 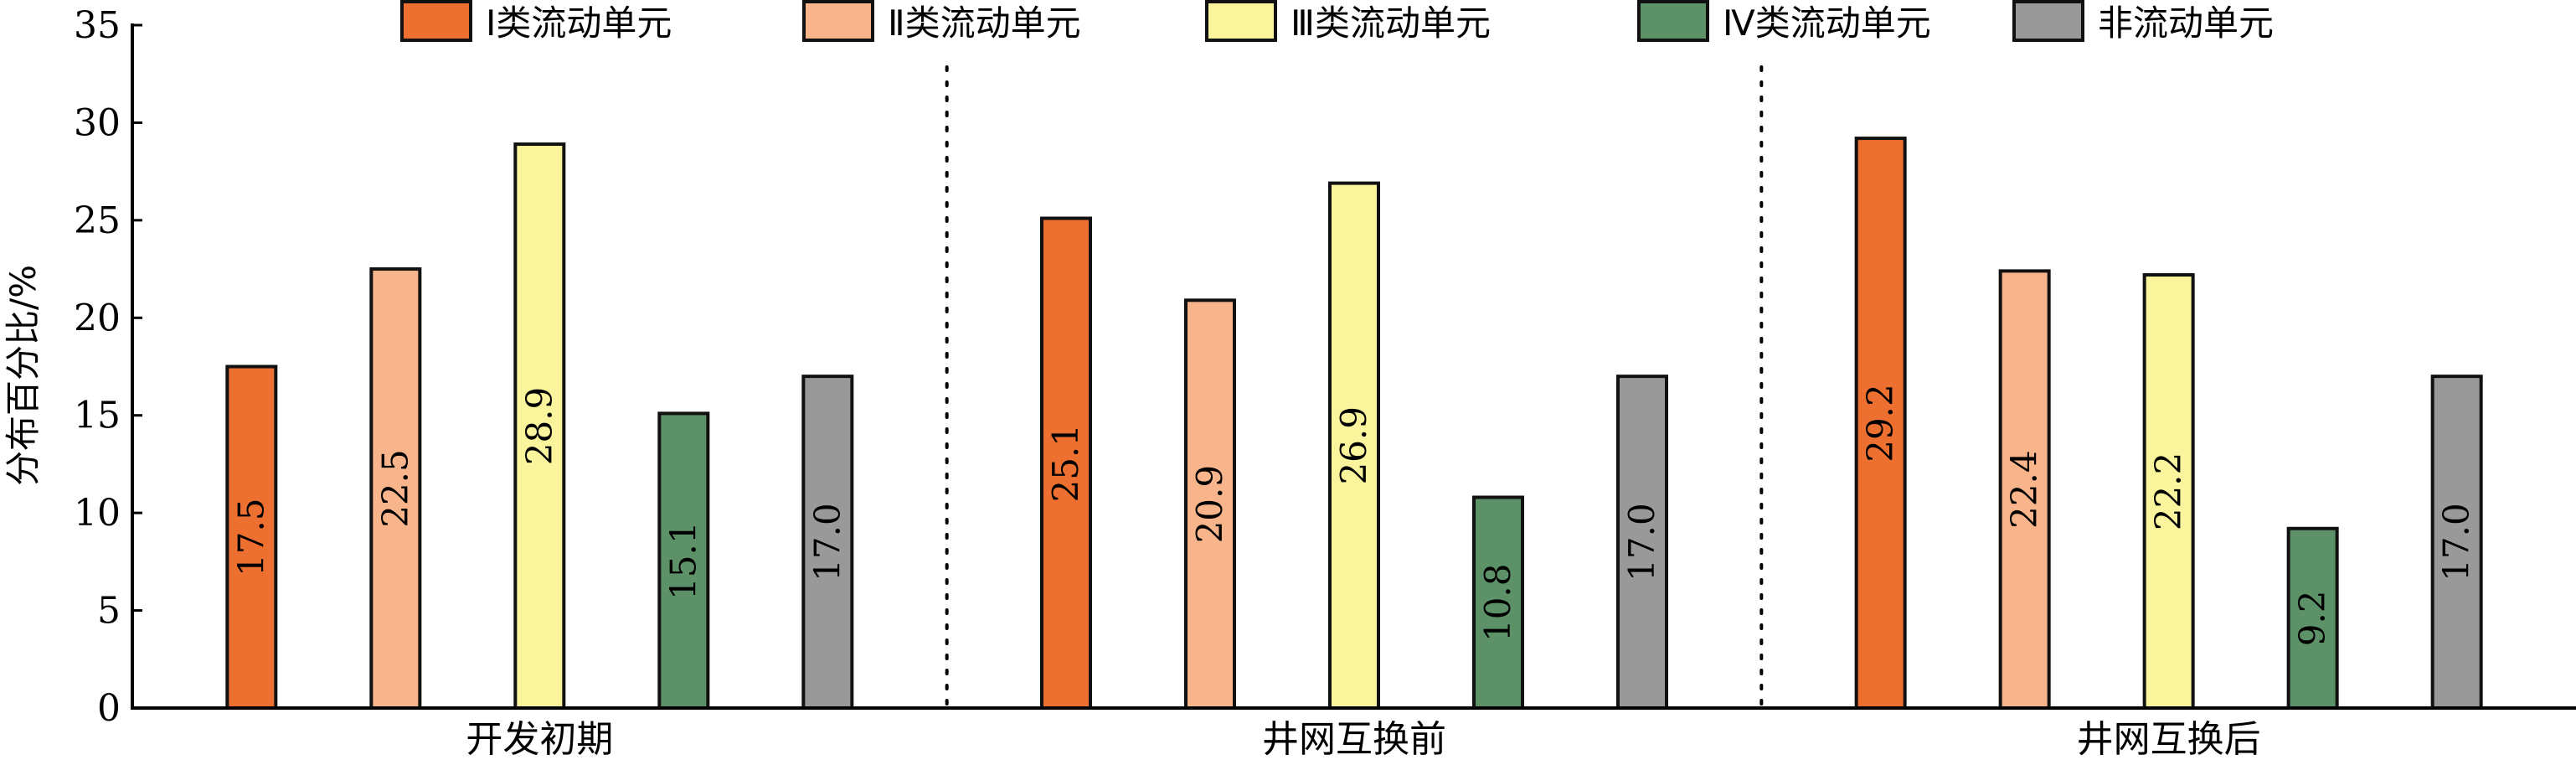 I want to click on bar-value-label: 22.5, so click(x=394, y=488).